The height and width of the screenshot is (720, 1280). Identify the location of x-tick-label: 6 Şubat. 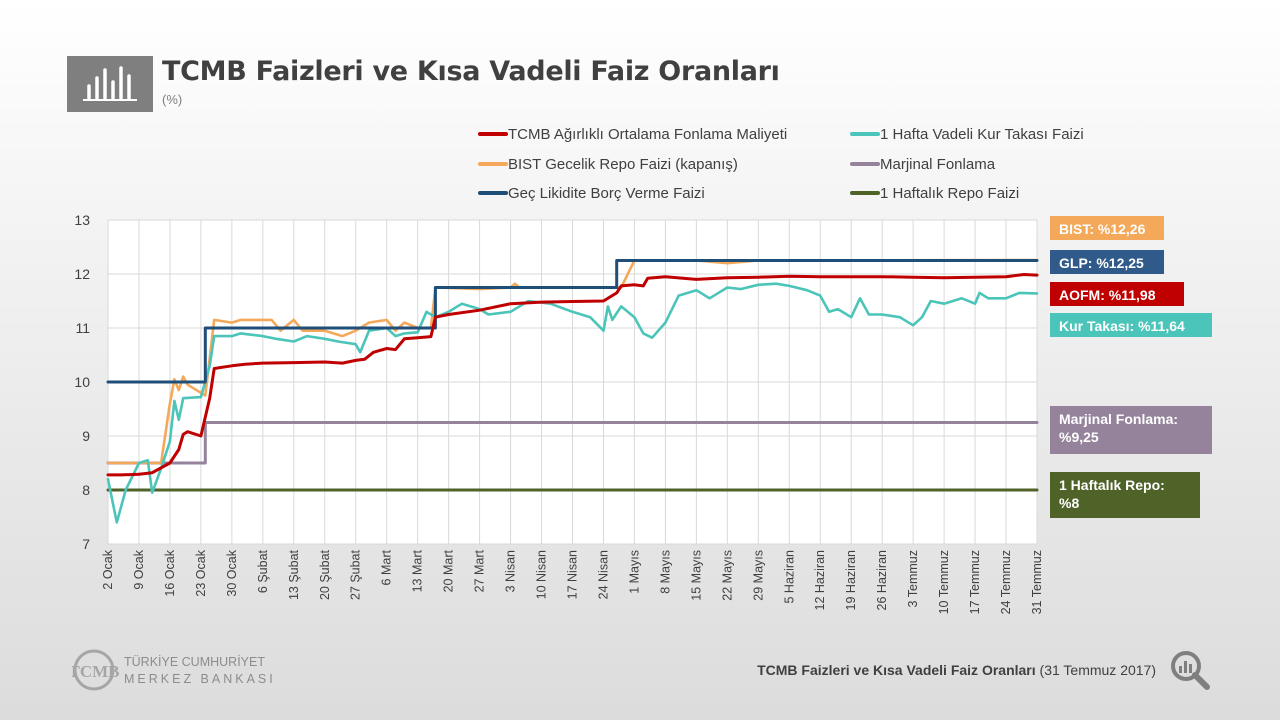
(263, 571).